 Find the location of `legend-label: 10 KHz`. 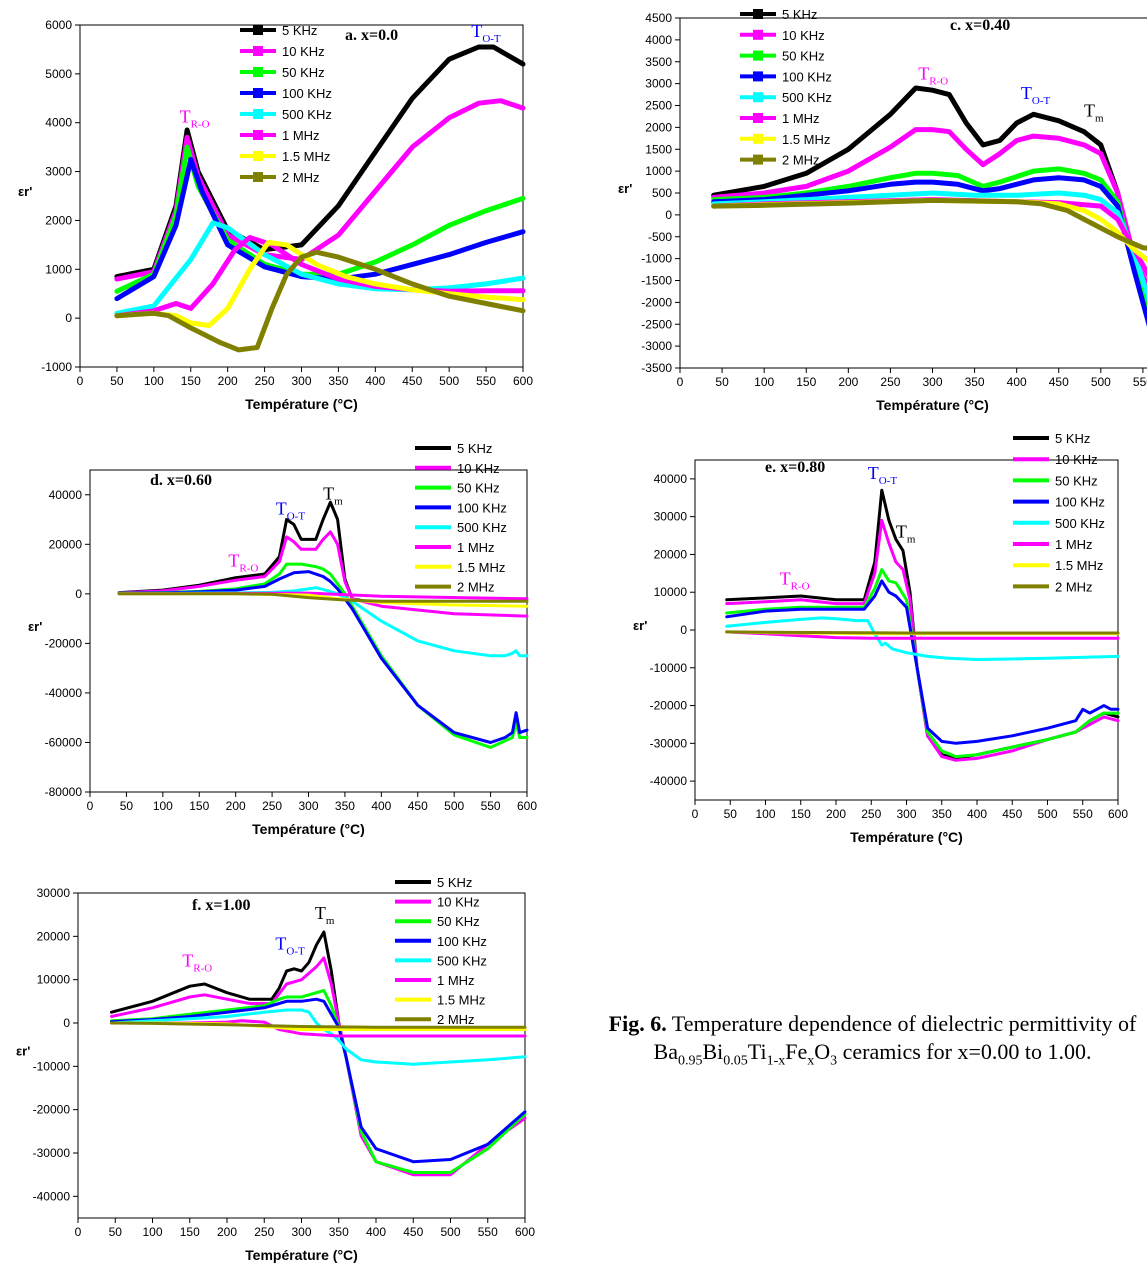

legend-label: 10 KHz is located at coordinates (478, 468).